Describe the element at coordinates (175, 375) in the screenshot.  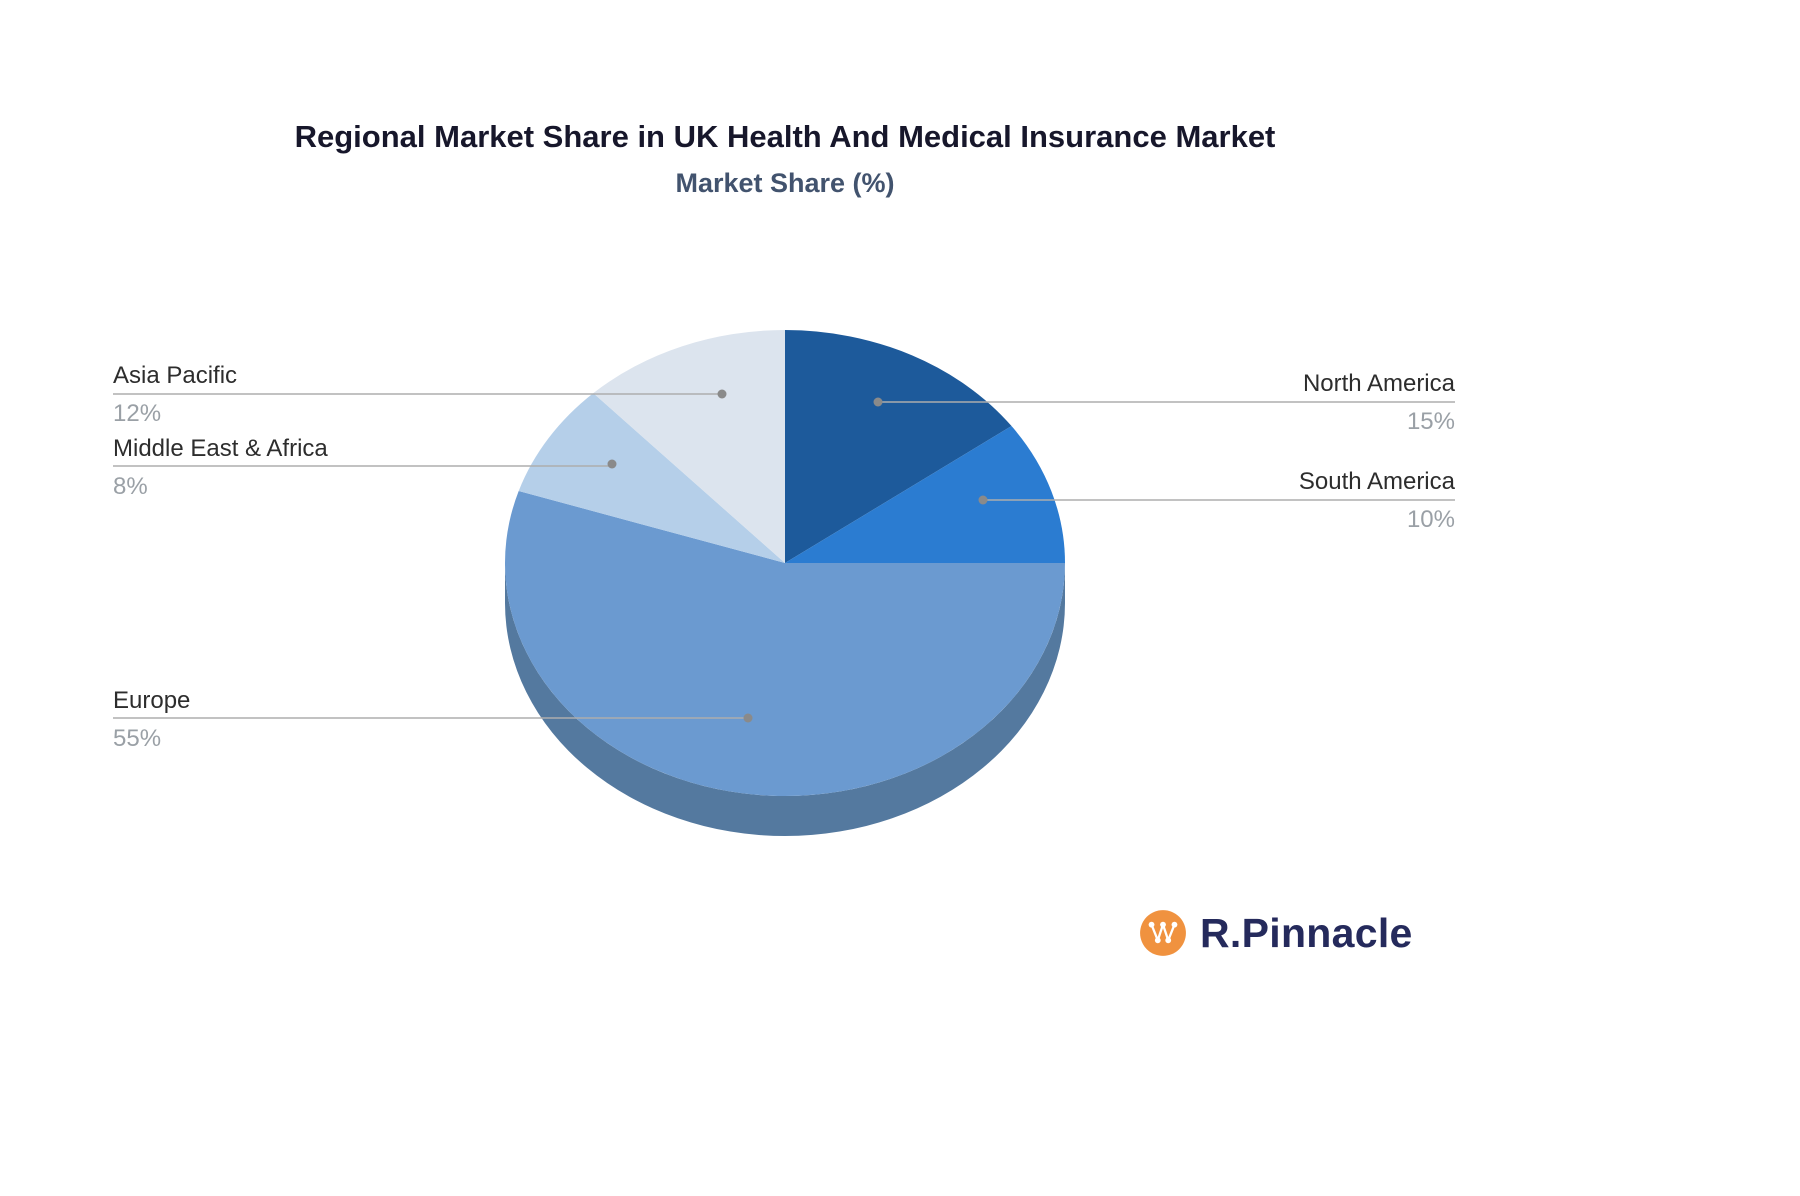
I see `slice-label: Asia Pacific` at that location.